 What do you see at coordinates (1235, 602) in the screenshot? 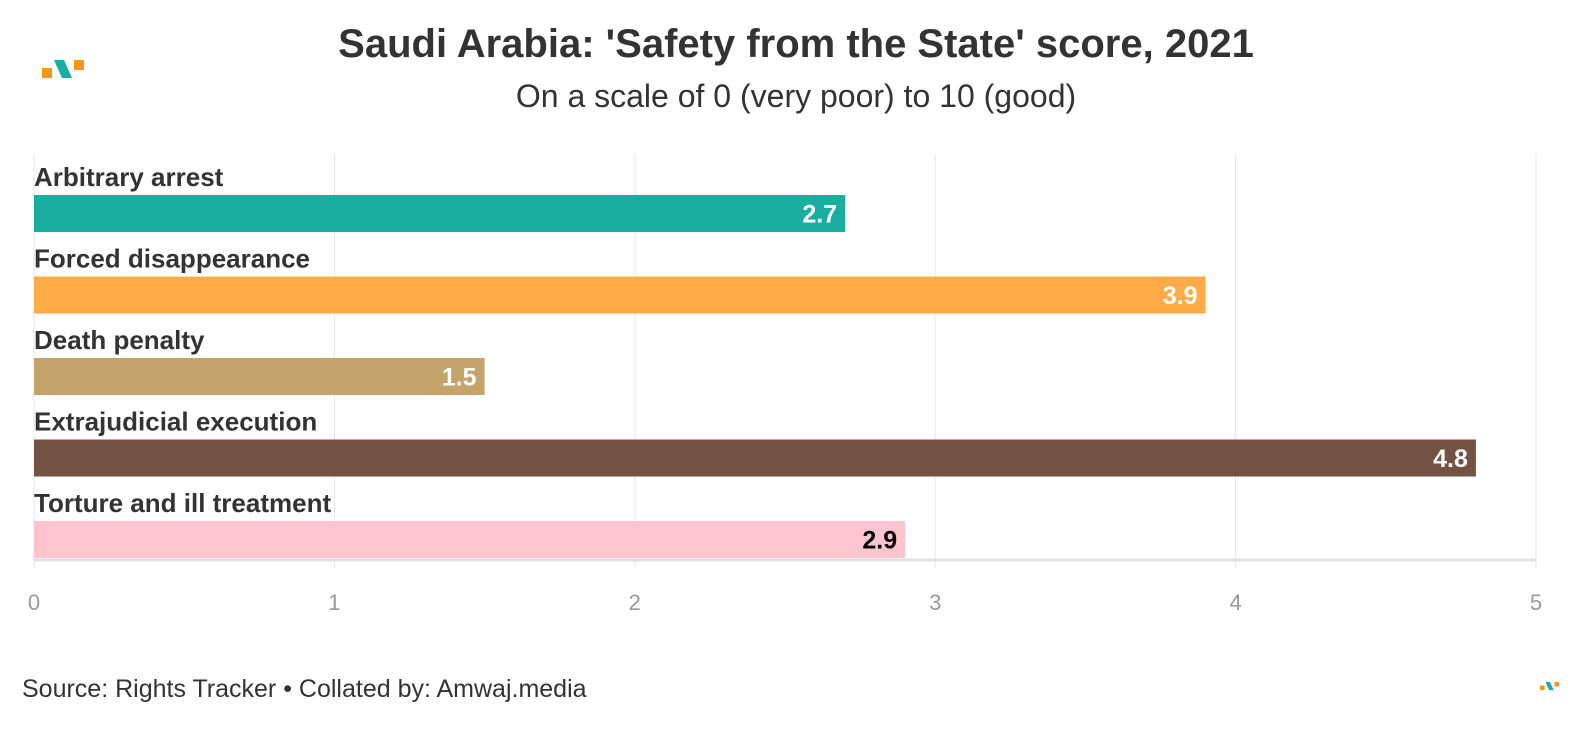
I see `x-tick-label: 4` at bounding box center [1235, 602].